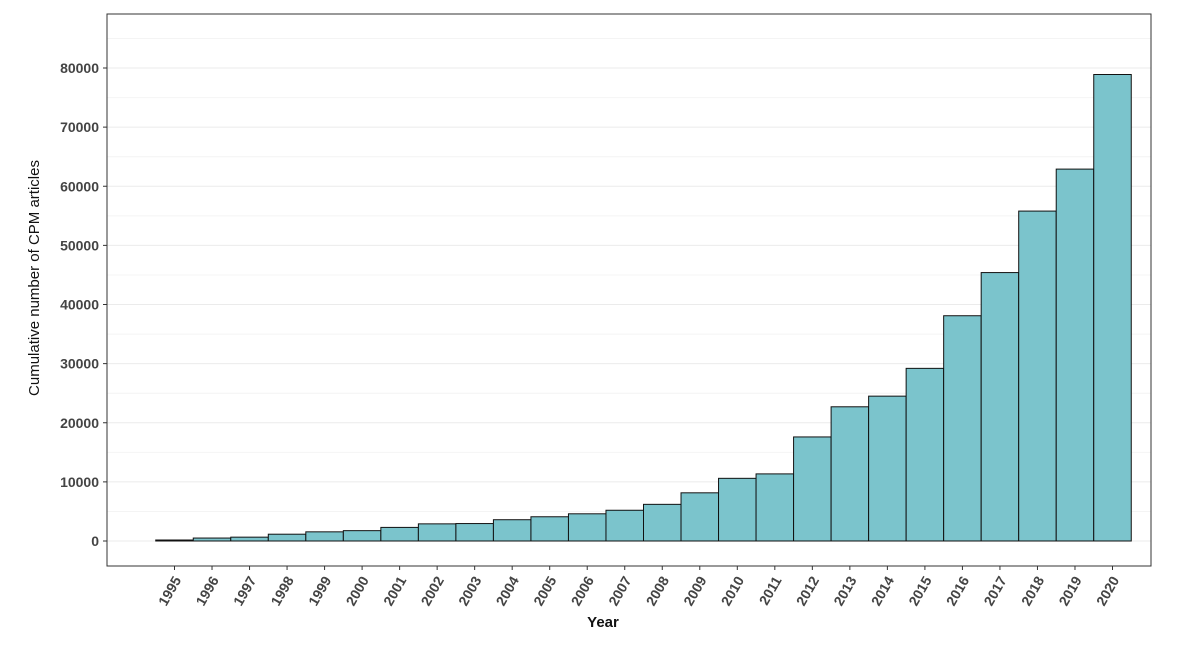 Image resolution: width=1200 pixels, height=656 pixels. I want to click on bar-2008, so click(662, 522).